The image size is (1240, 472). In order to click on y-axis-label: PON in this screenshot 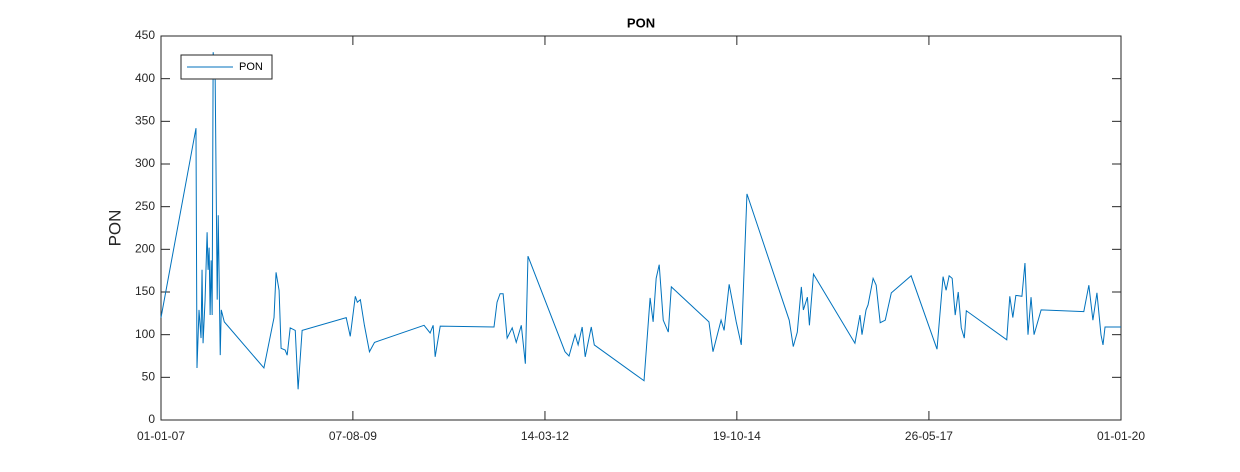, I will do `click(114, 228)`.